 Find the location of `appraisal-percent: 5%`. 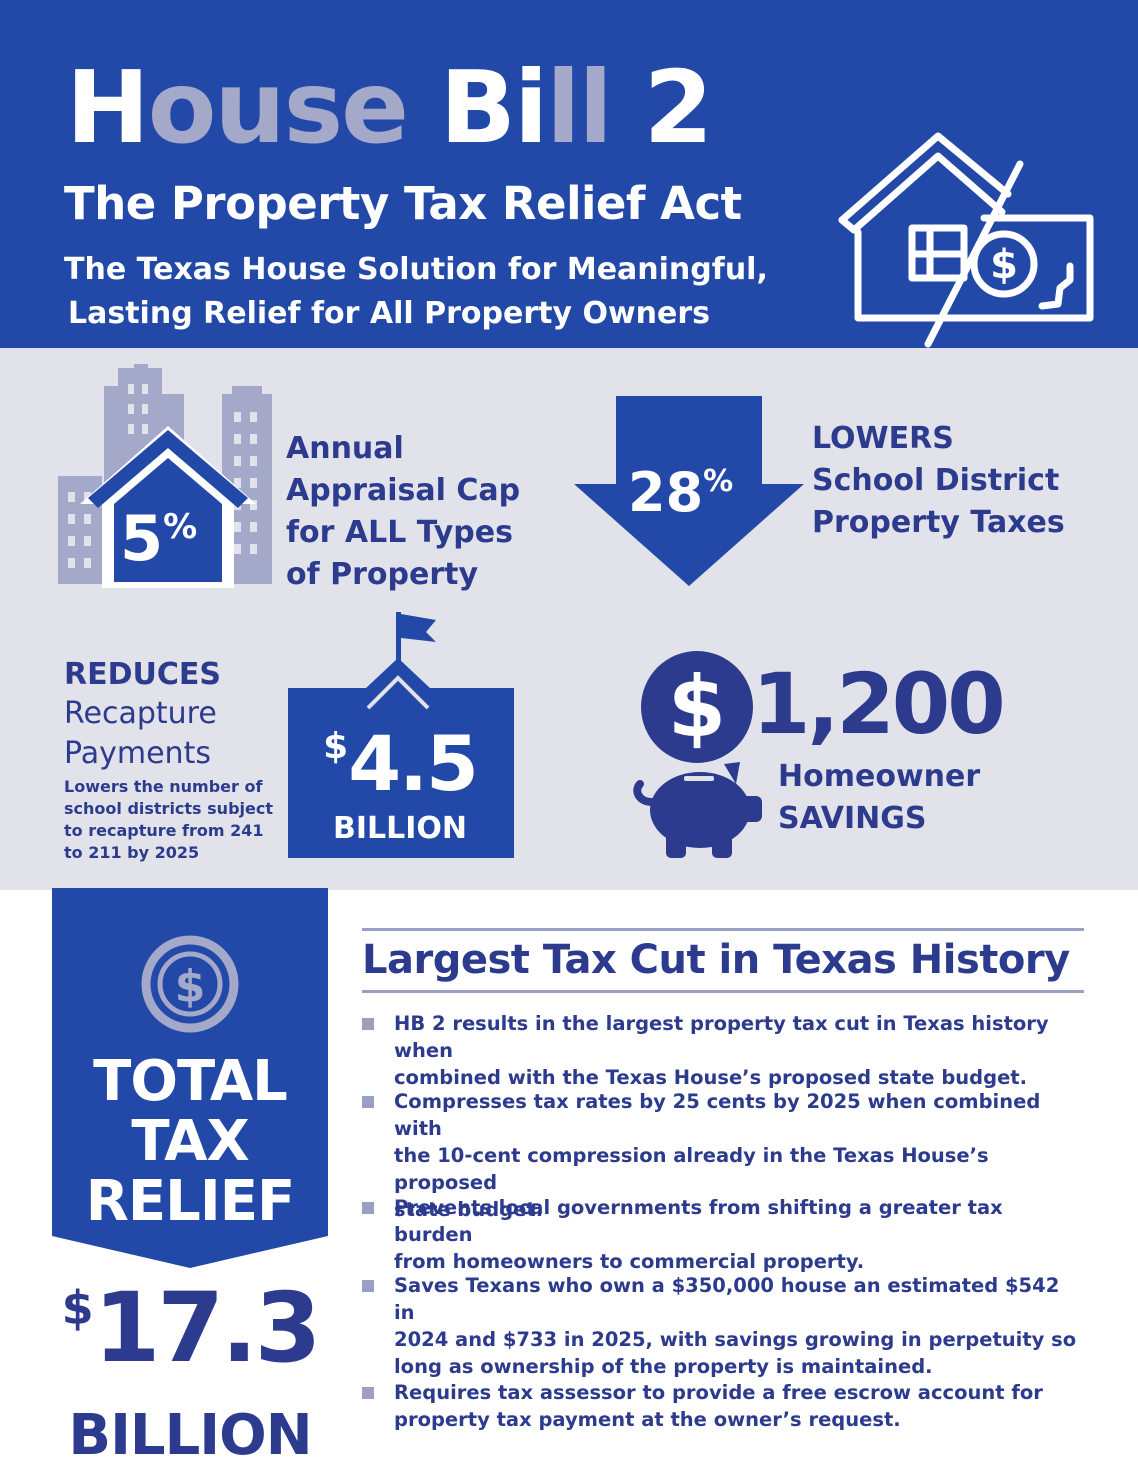

appraisal-percent: 5% is located at coordinates (159, 538).